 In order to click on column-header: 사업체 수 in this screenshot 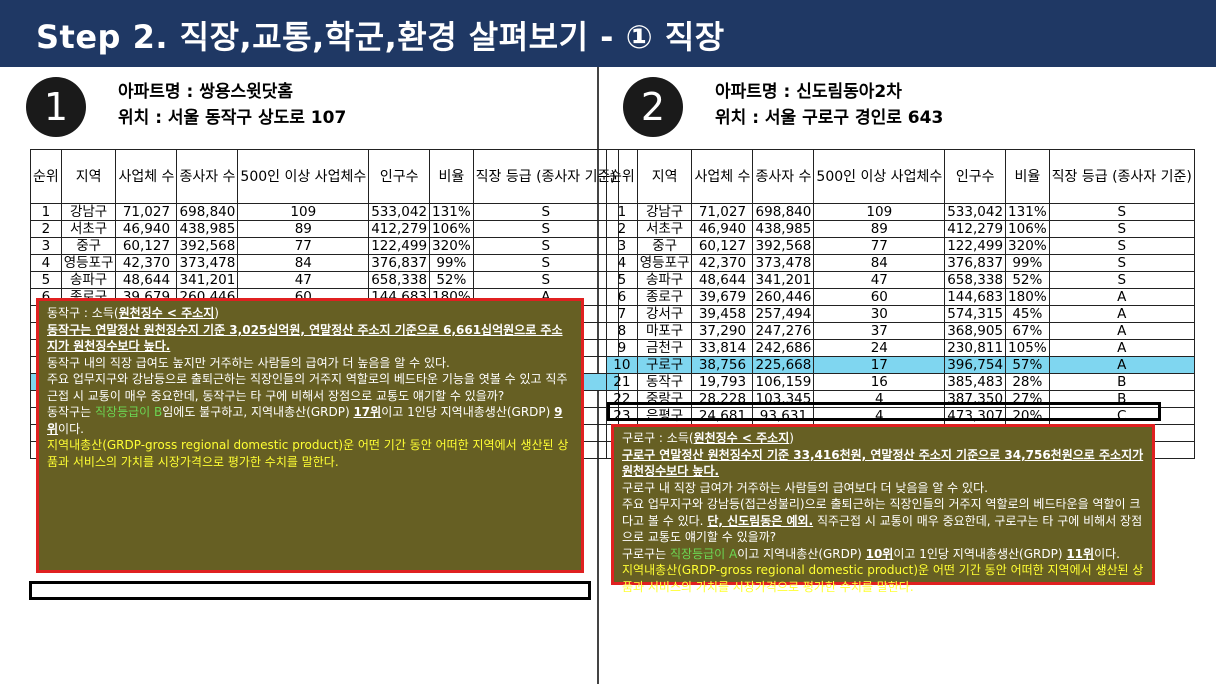, I will do `click(146, 176)`.